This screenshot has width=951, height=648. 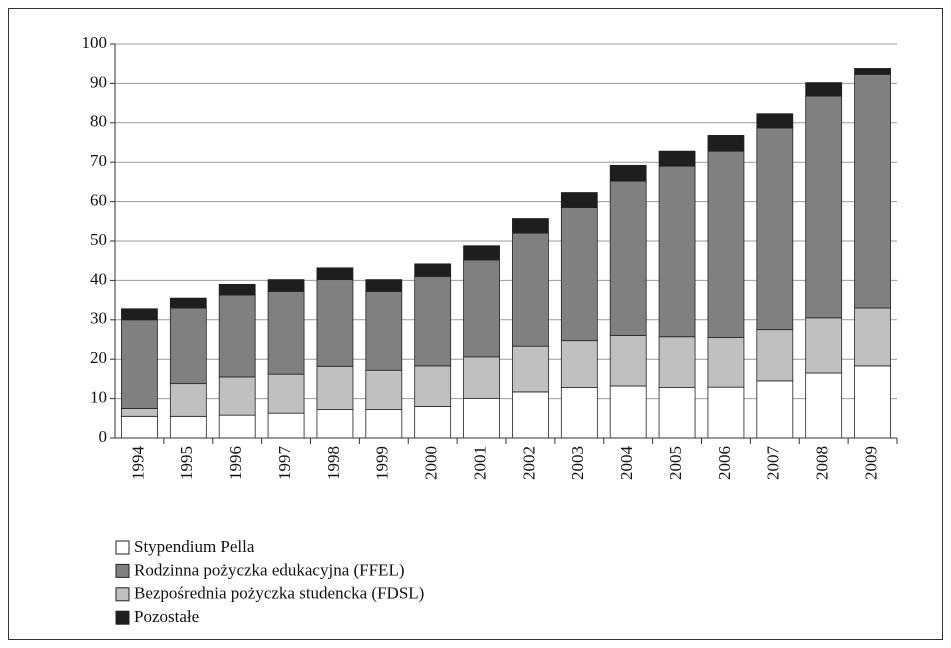 I want to click on y-tick-label: 70, so click(x=98, y=160).